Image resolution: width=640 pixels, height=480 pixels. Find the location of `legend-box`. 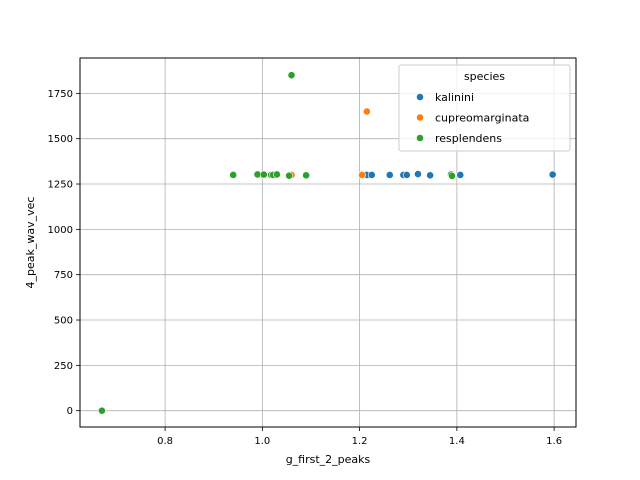

legend-box is located at coordinates (484, 108).